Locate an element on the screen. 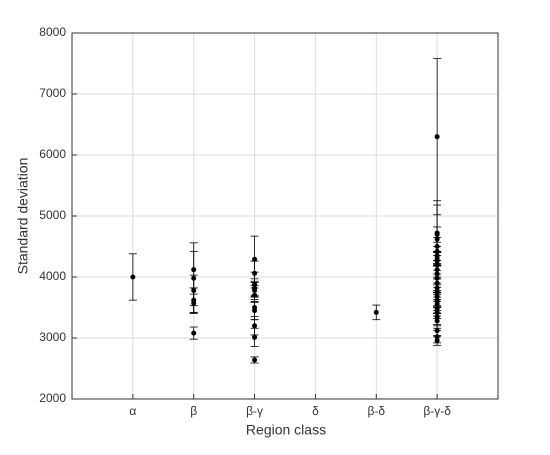  x-tick-label: δ is located at coordinates (315, 411).